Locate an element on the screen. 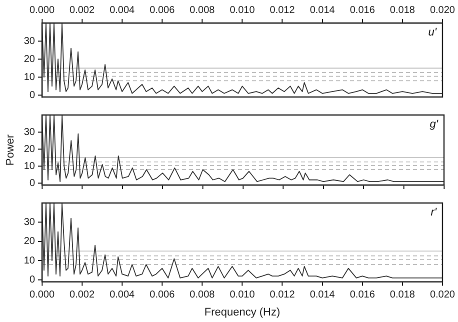 Image resolution: width=458 pixels, height=322 pixels. annotation: u' is located at coordinates (433, 32).